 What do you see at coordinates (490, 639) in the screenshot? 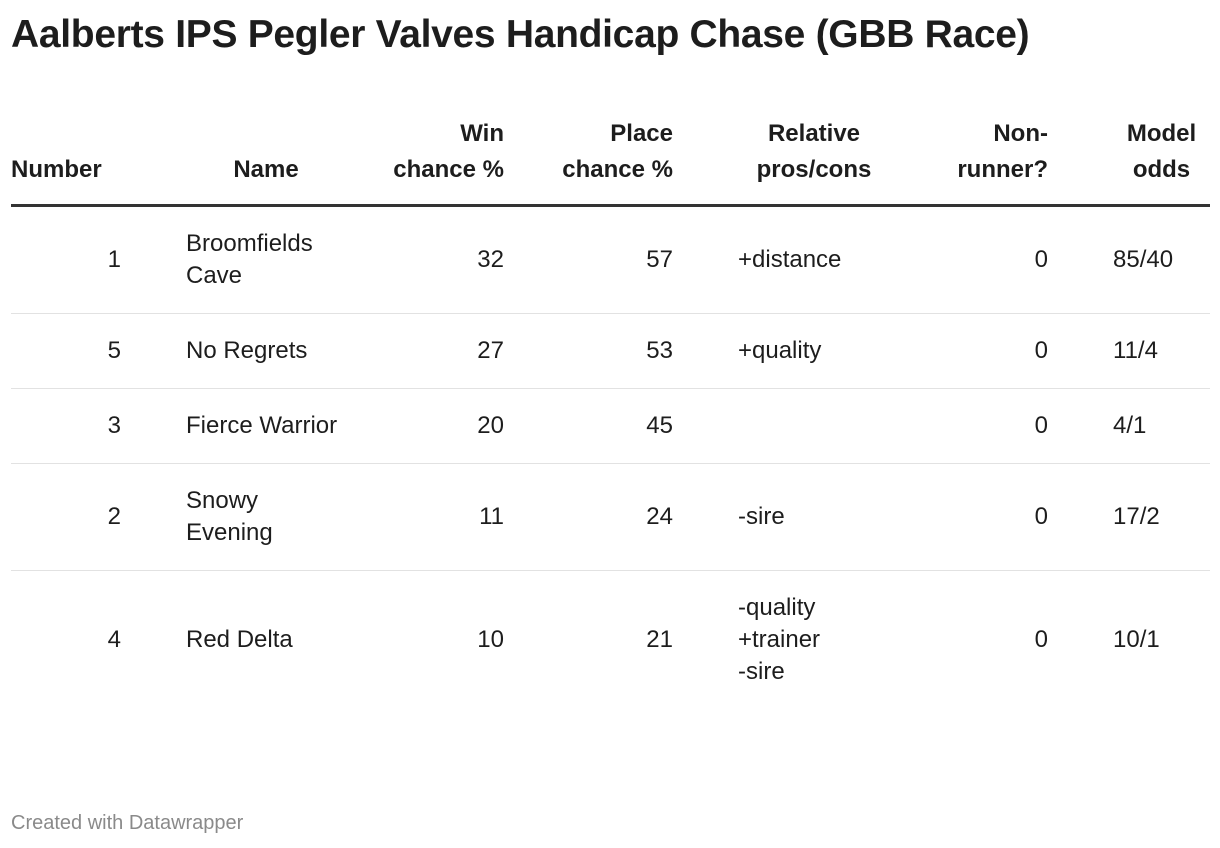
I see `table-cell: 10` at bounding box center [490, 639].